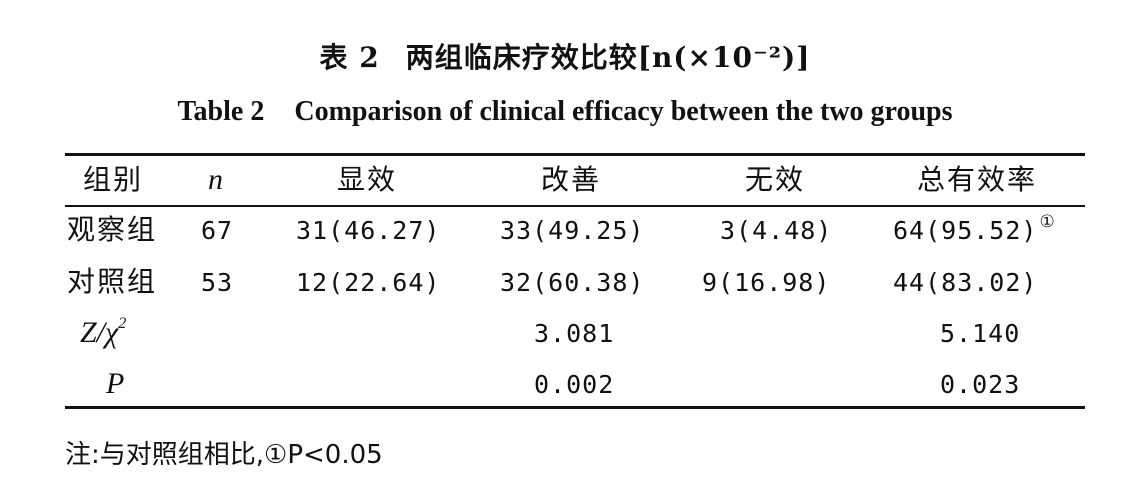  I want to click on p-label: P, so click(115, 383).